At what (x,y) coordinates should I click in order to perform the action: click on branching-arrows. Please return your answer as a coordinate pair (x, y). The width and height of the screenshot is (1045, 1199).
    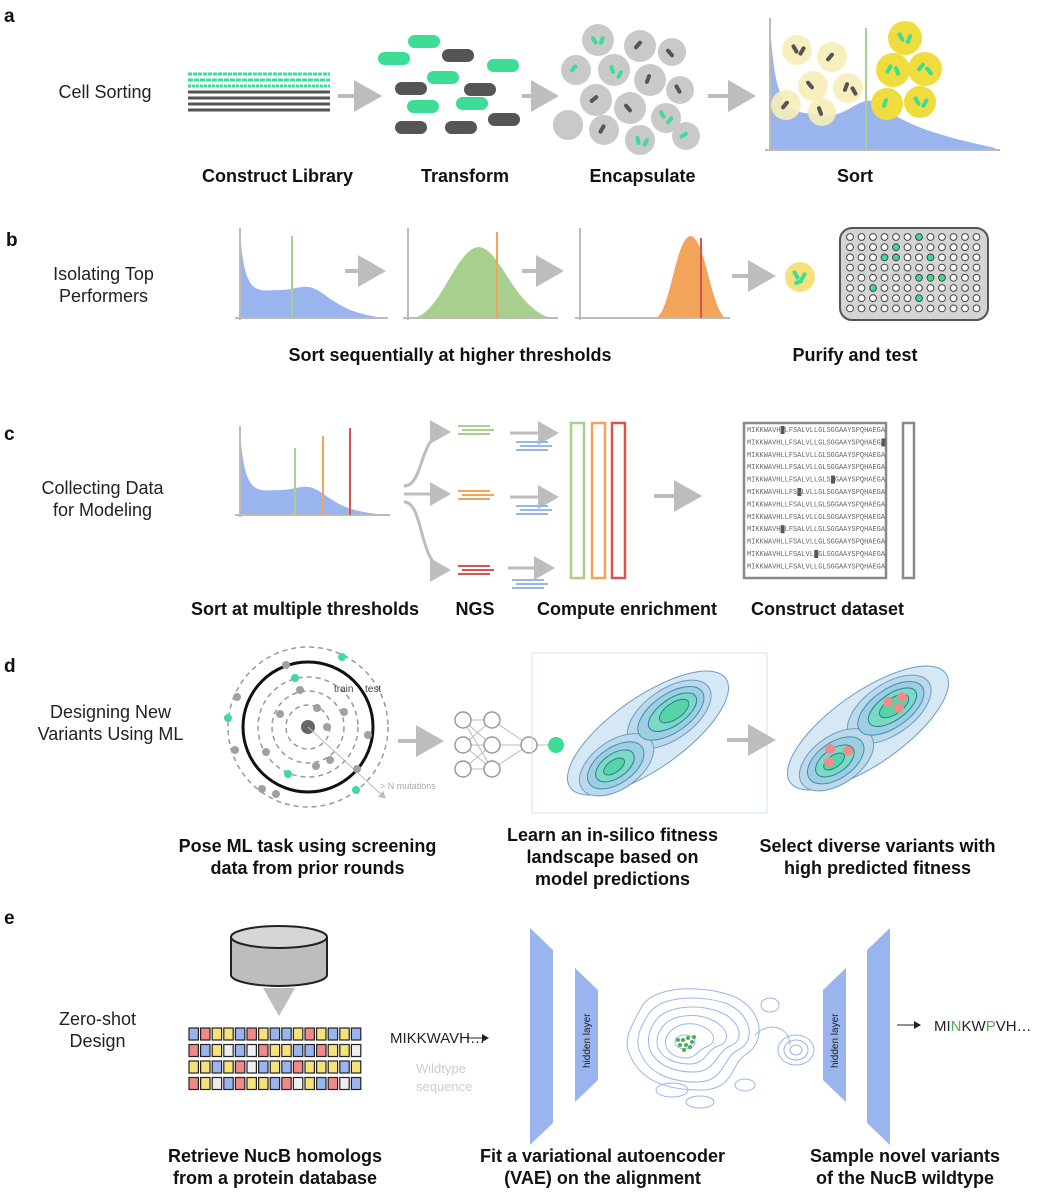
    Looking at the image, I should click on (427, 501).